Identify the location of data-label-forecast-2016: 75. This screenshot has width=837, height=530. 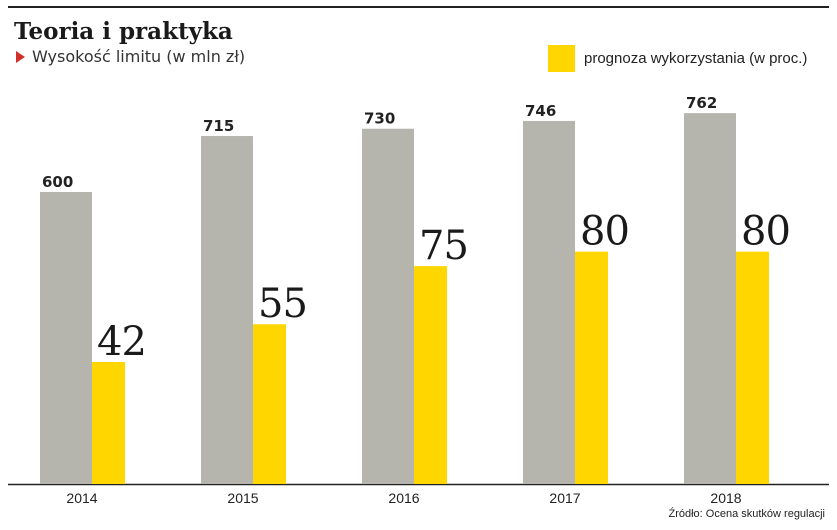
(443, 246).